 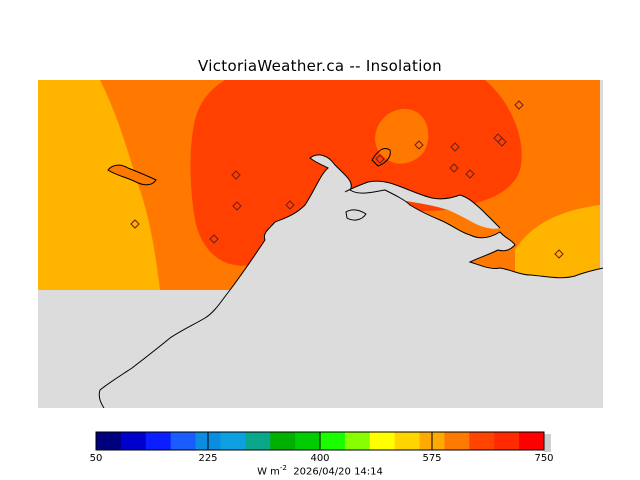 What do you see at coordinates (338, 472) in the screenshot?
I see `timestamp: 2026/04/20 14:14` at bounding box center [338, 472].